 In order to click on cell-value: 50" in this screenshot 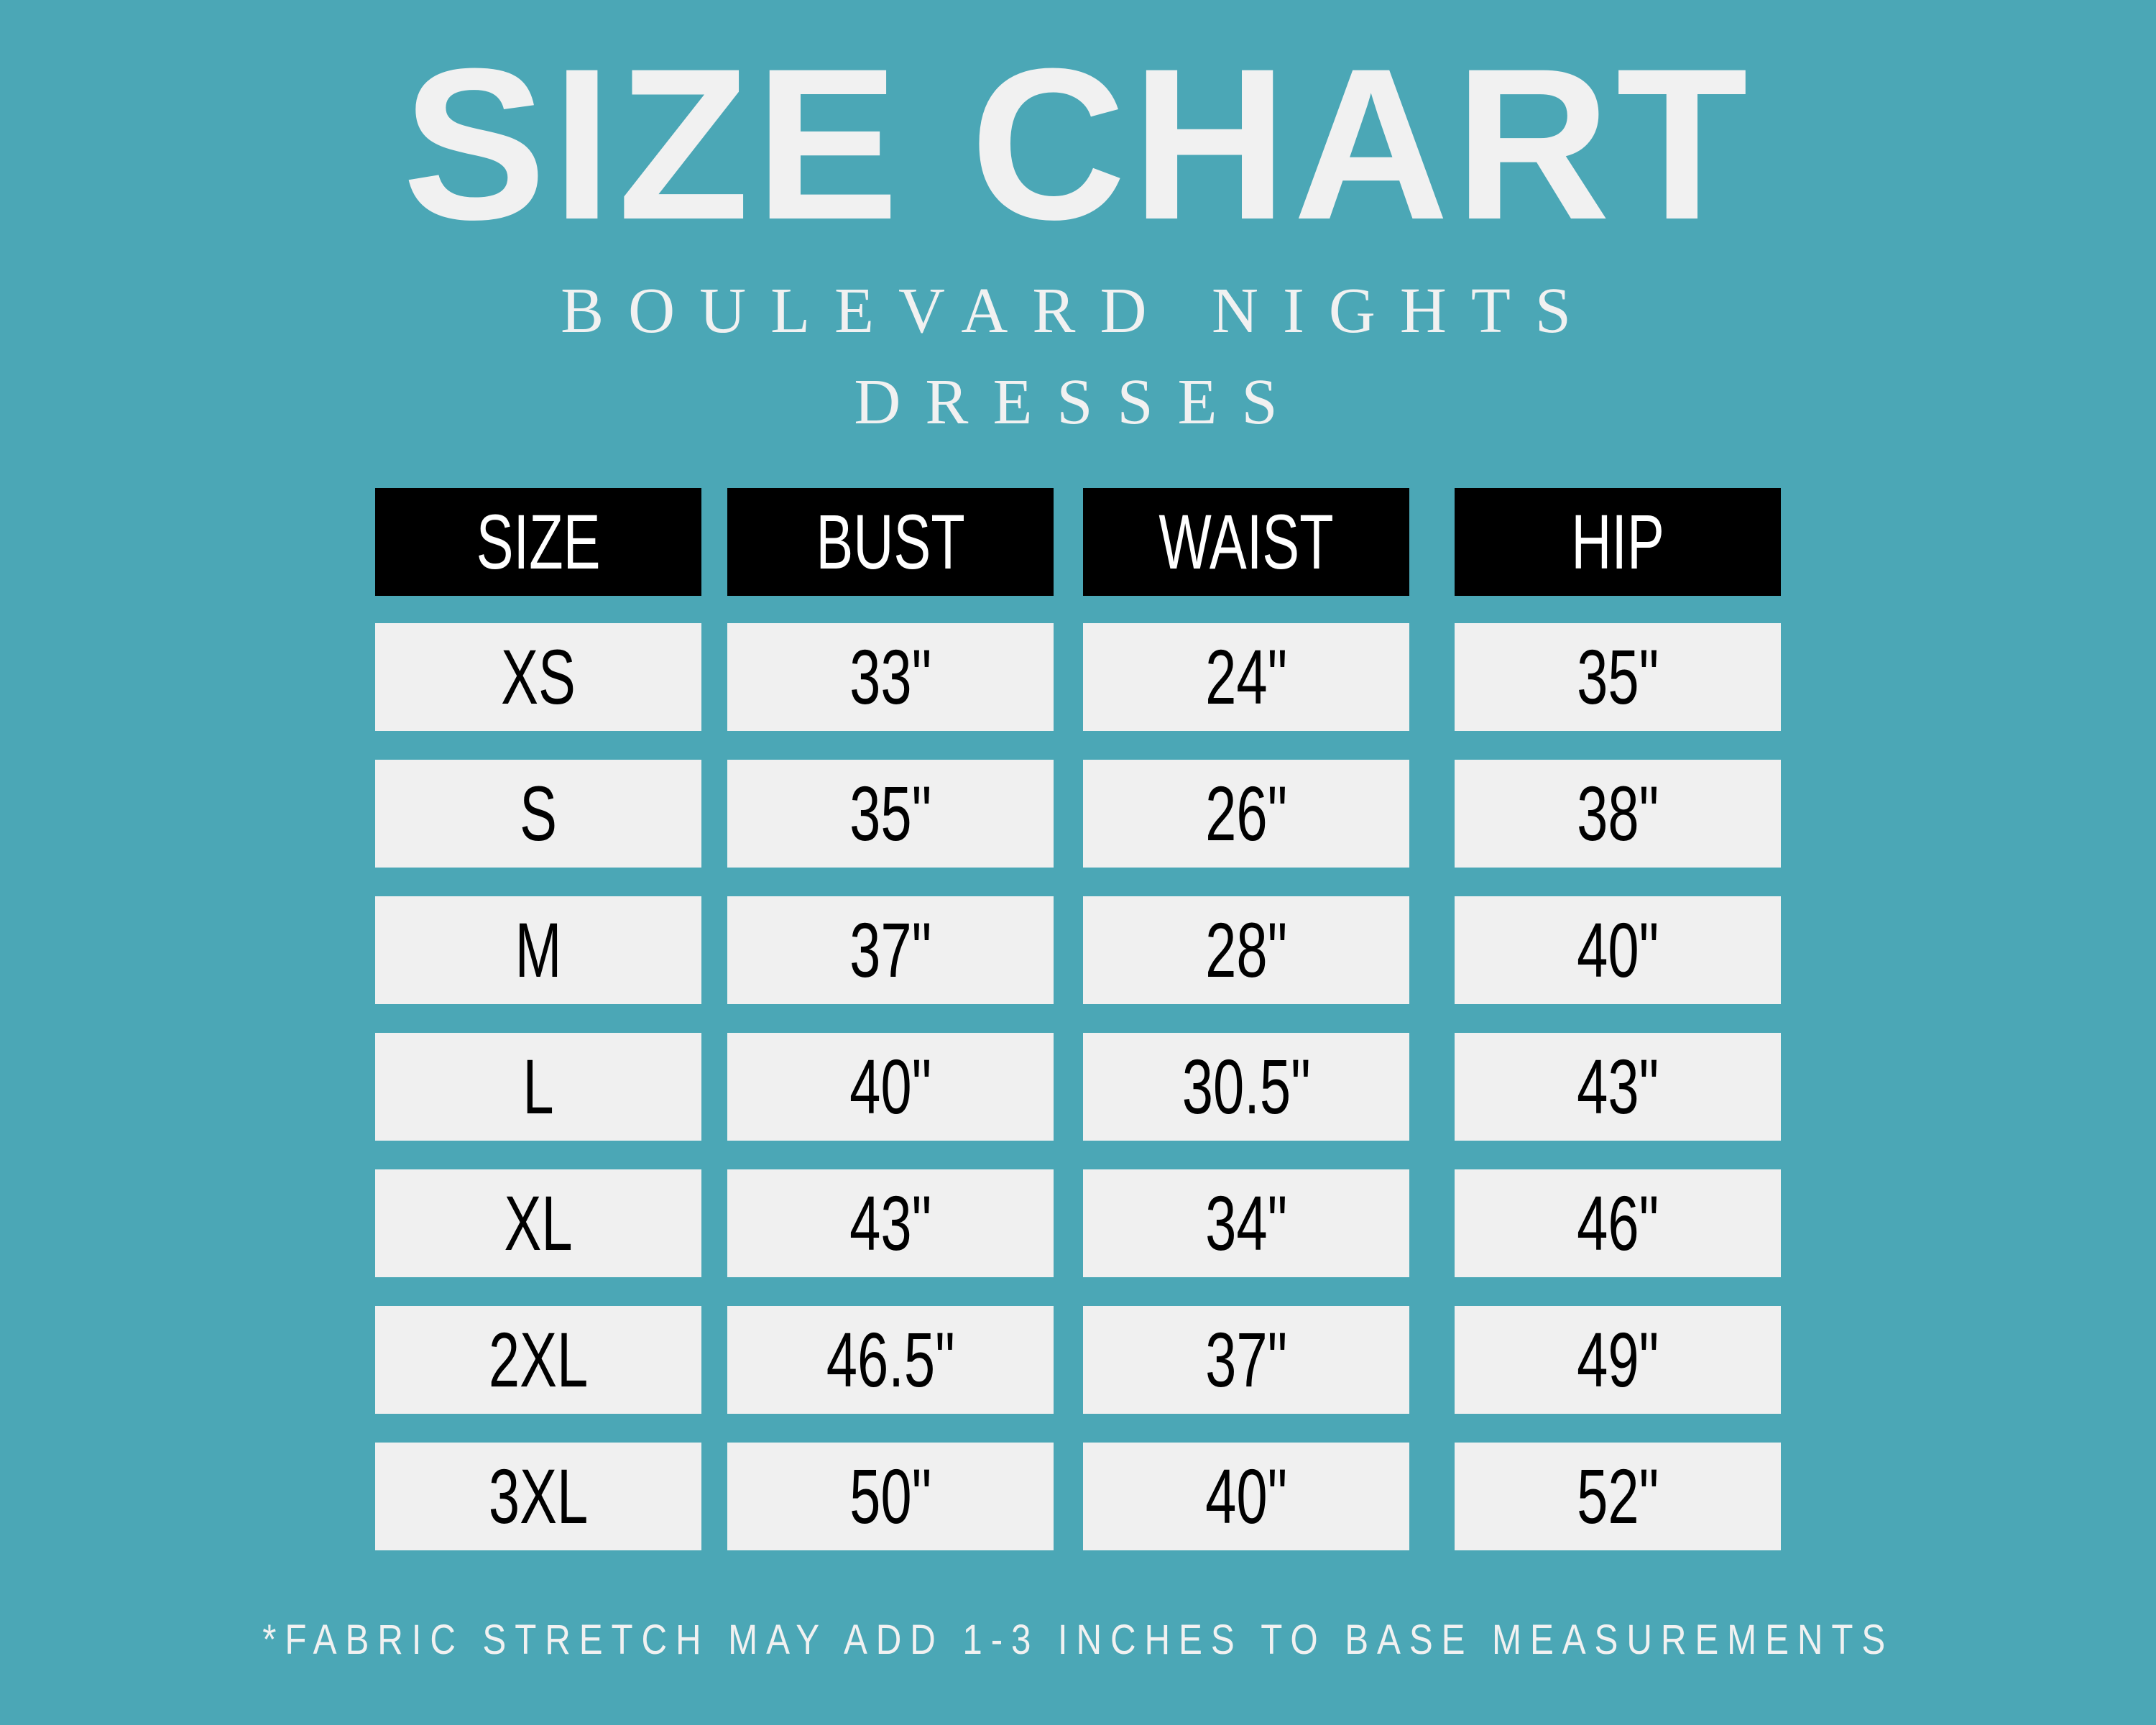, I will do `click(891, 1496)`.